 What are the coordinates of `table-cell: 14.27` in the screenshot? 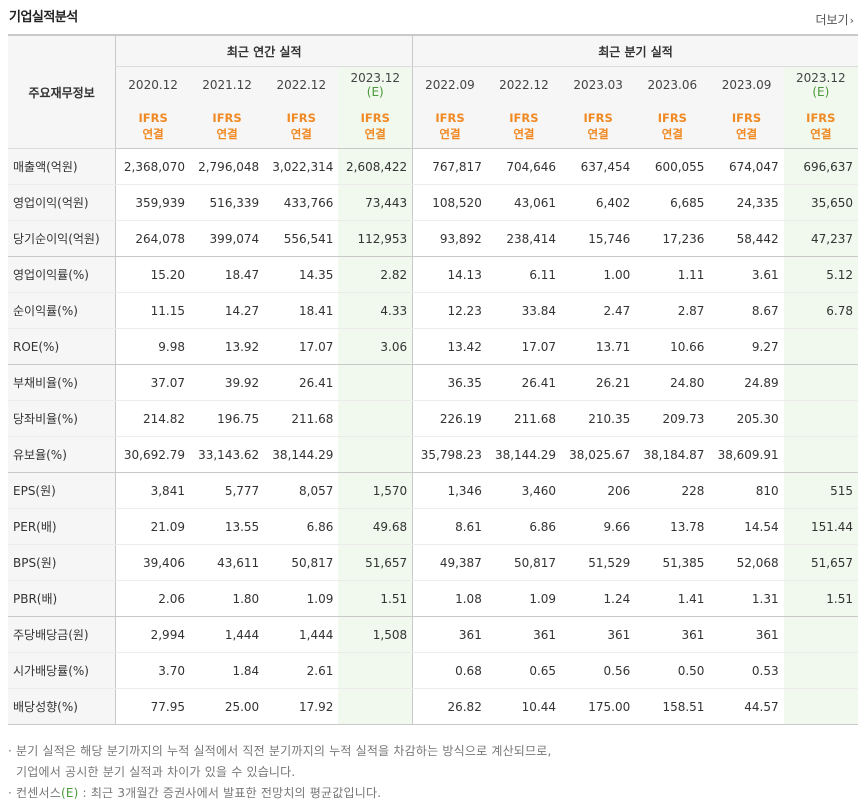 It's located at (227, 310).